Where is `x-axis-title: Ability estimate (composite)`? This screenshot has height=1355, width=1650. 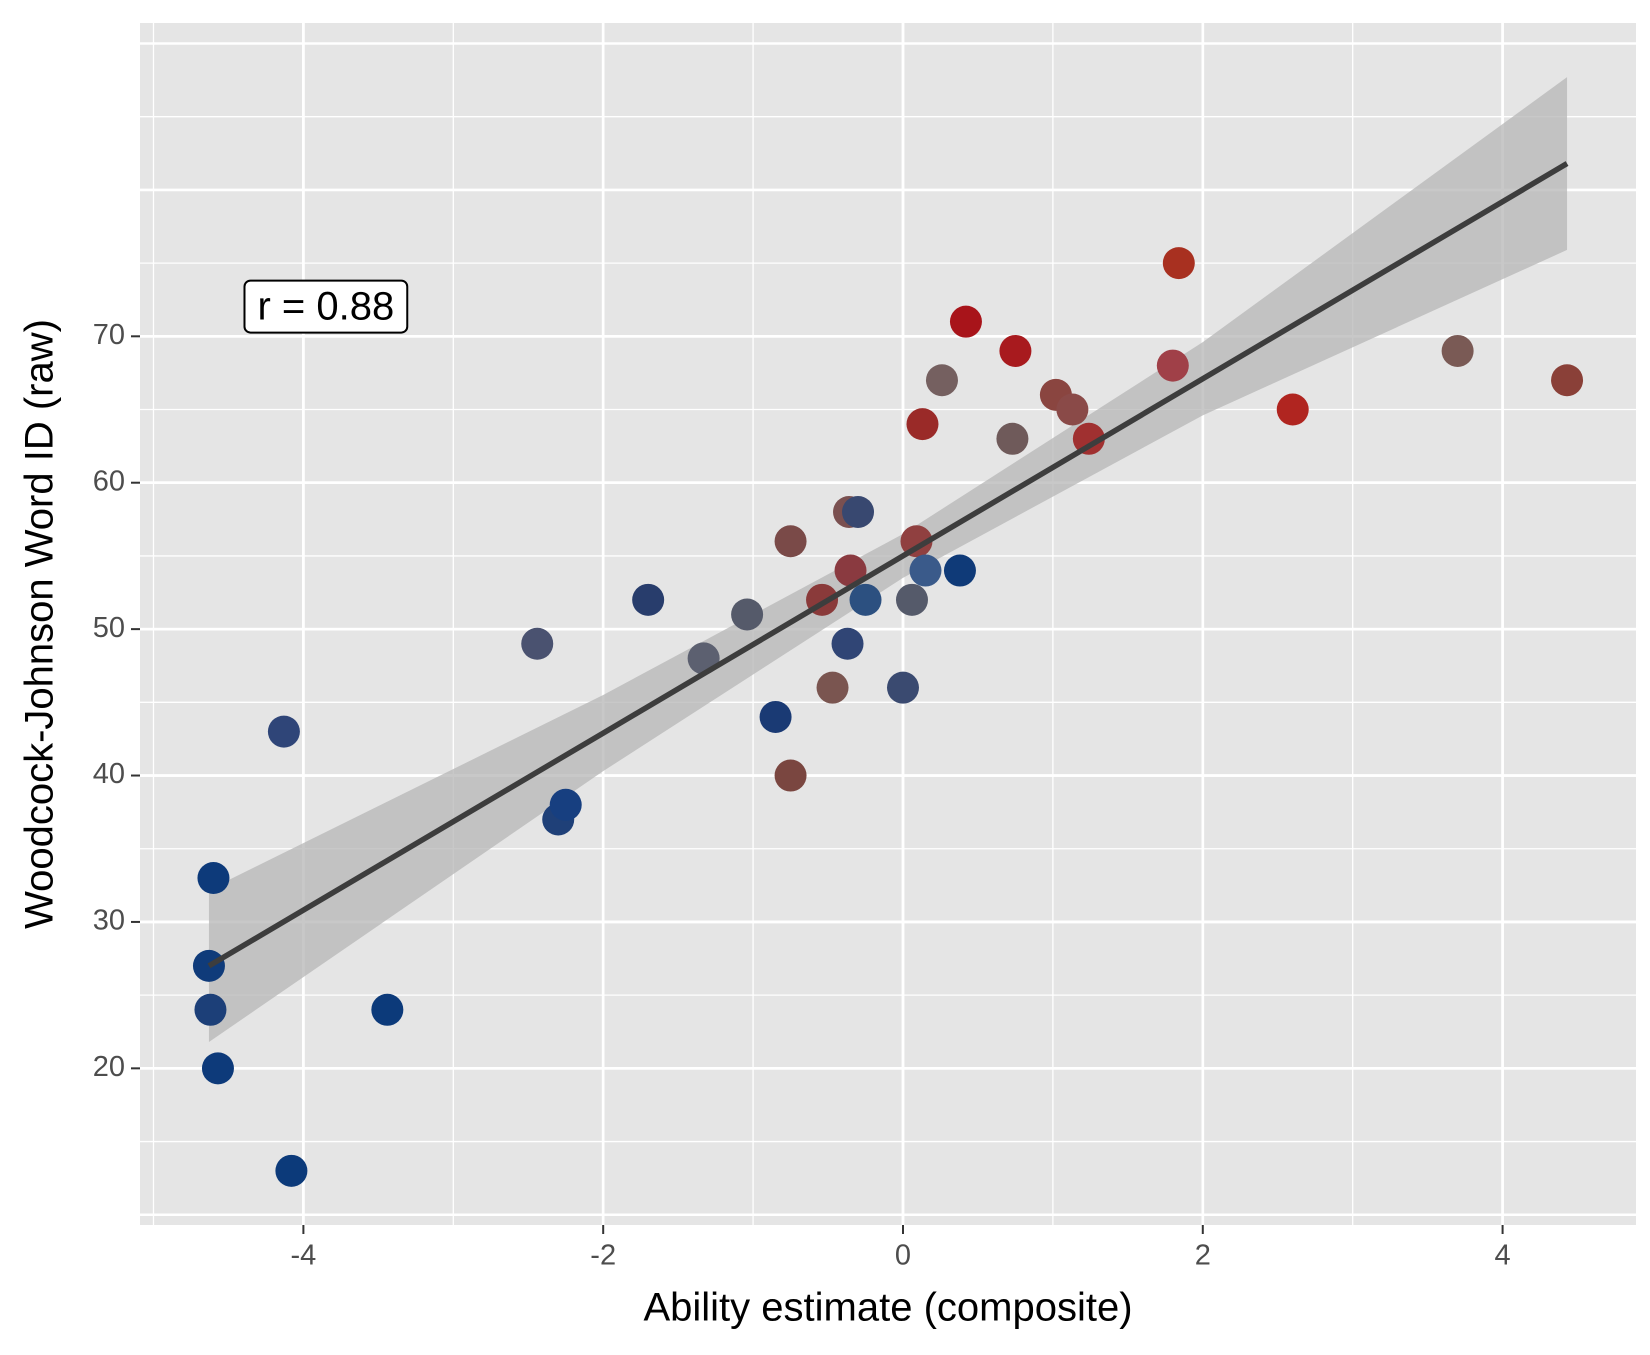
x-axis-title: Ability estimate (composite) is located at coordinates (887, 1308).